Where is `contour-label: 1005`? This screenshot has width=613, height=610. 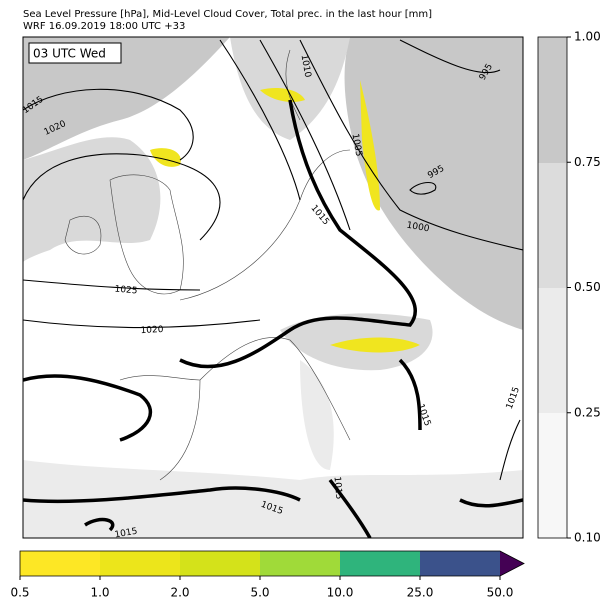
contour-label: 1005 is located at coordinates (357, 145).